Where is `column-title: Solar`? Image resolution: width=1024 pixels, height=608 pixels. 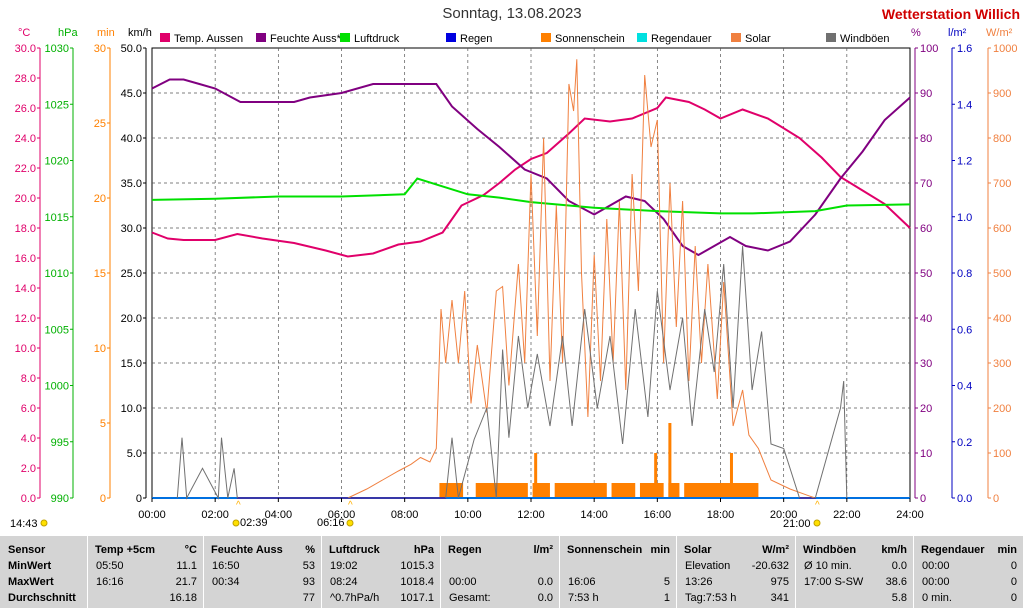
column-title: Solar is located at coordinates (698, 550).